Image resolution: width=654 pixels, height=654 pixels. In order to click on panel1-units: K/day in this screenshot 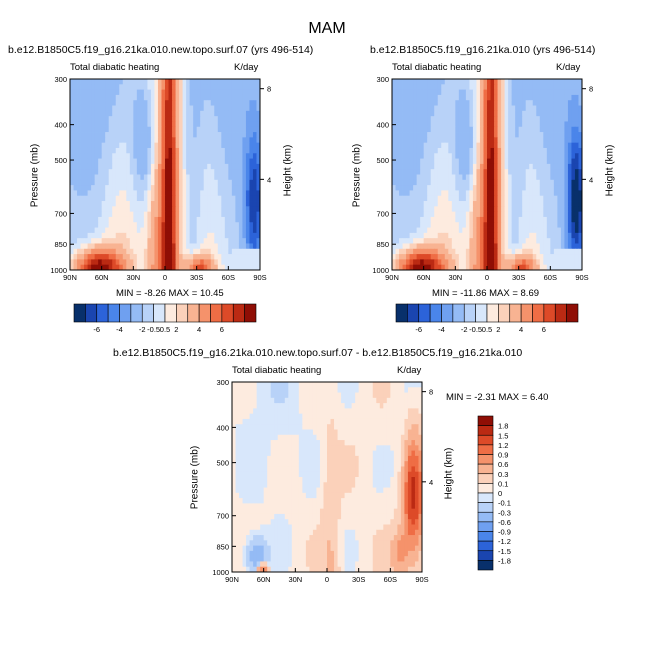, I will do `click(246, 67)`.